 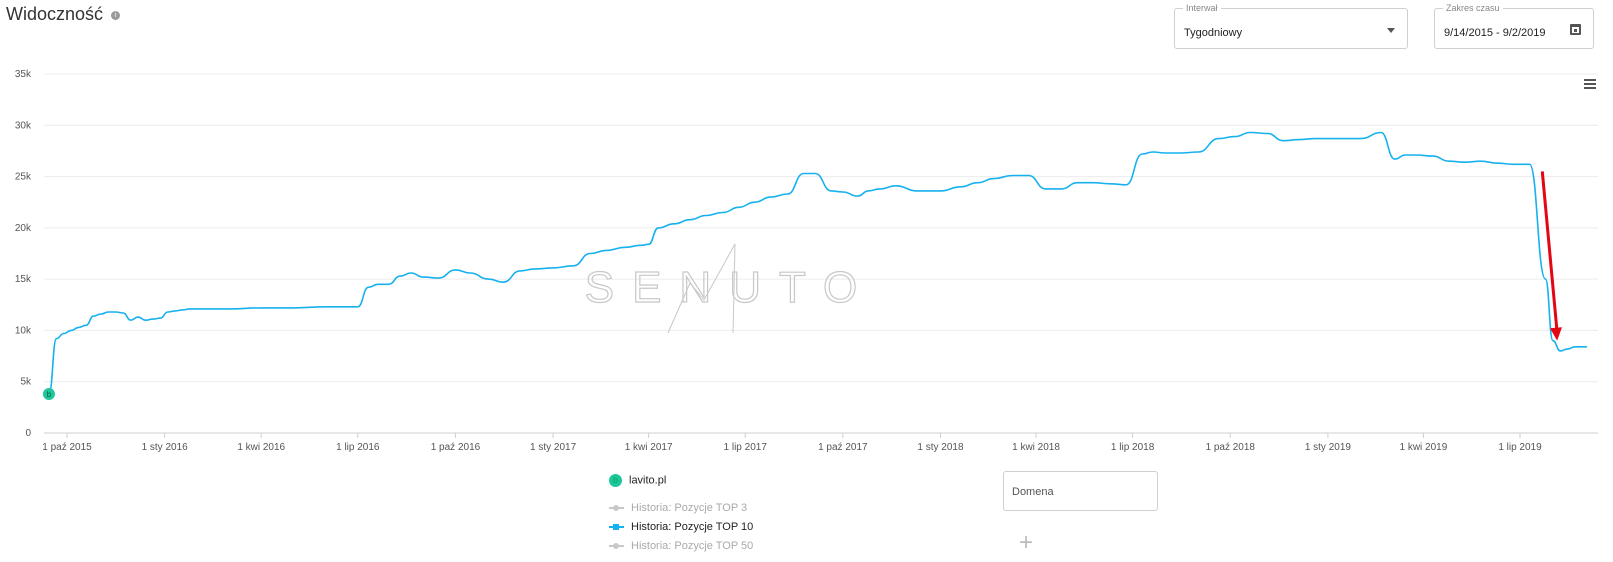 I want to click on legend-item-top10: Historia: Pozycje TOP 10, so click(x=681, y=527).